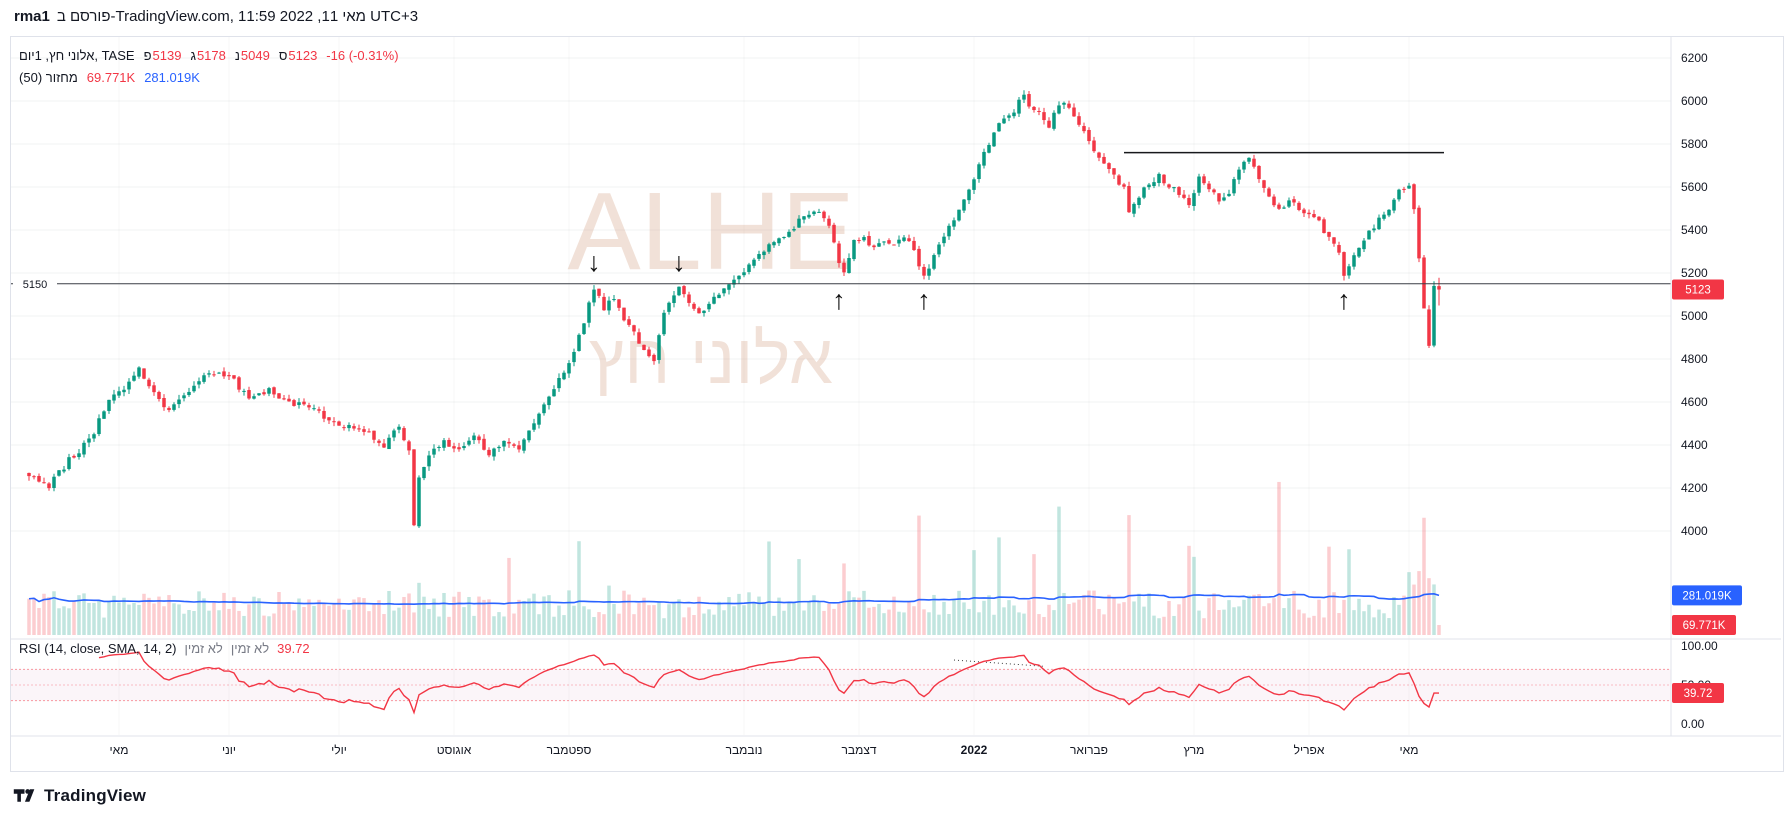  What do you see at coordinates (1694, 402) in the screenshot?
I see `price-tick-label: 4600` at bounding box center [1694, 402].